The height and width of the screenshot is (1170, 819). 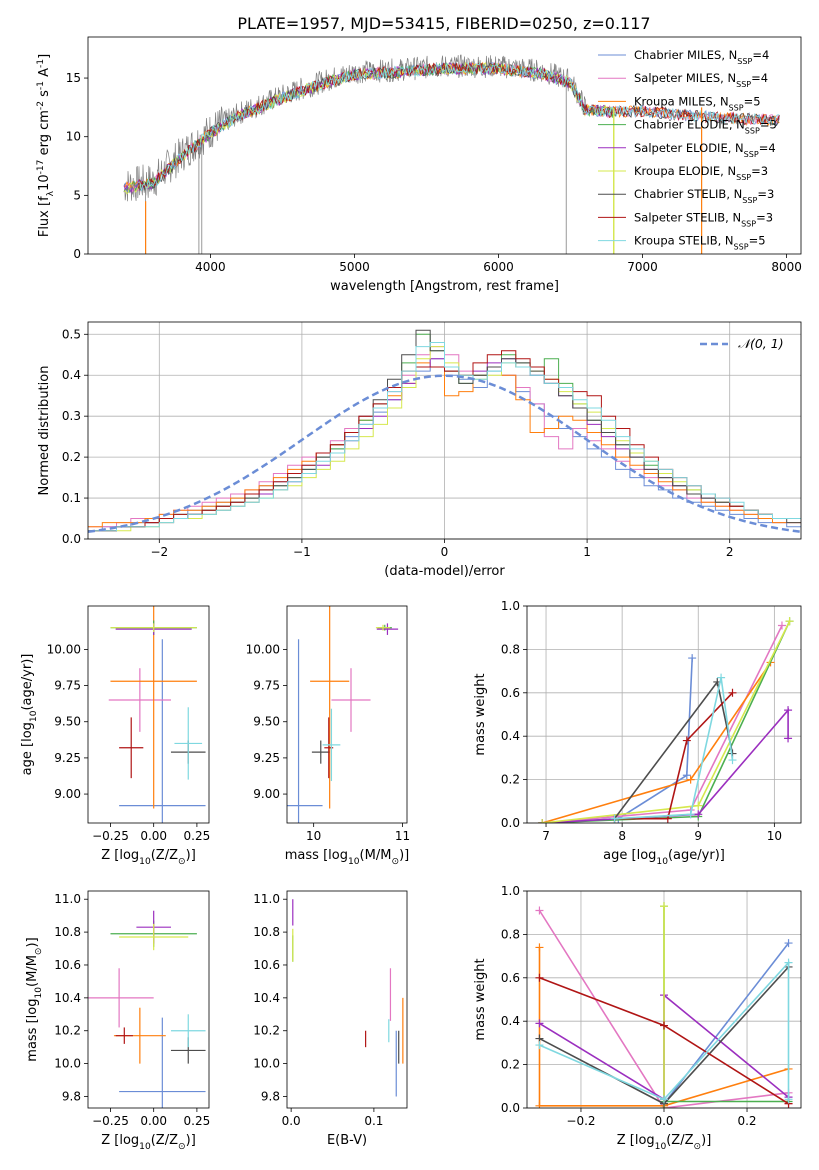 What do you see at coordinates (746, 1121) in the screenshot?
I see `x-tick-label: 0.2` at bounding box center [746, 1121].